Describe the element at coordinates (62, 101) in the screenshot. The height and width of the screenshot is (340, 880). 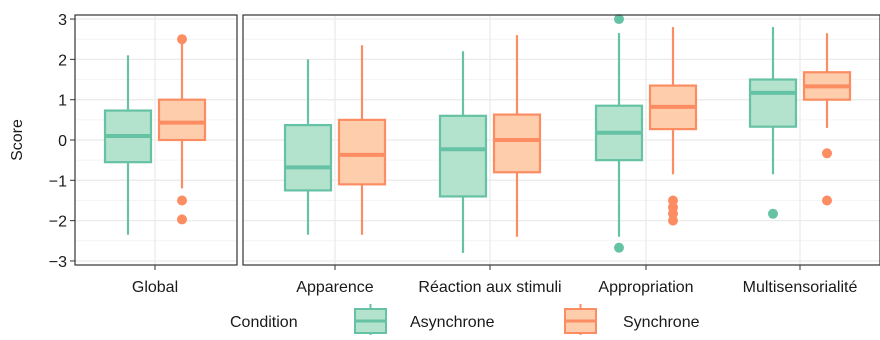
I see `y-tick-label: 1` at that location.